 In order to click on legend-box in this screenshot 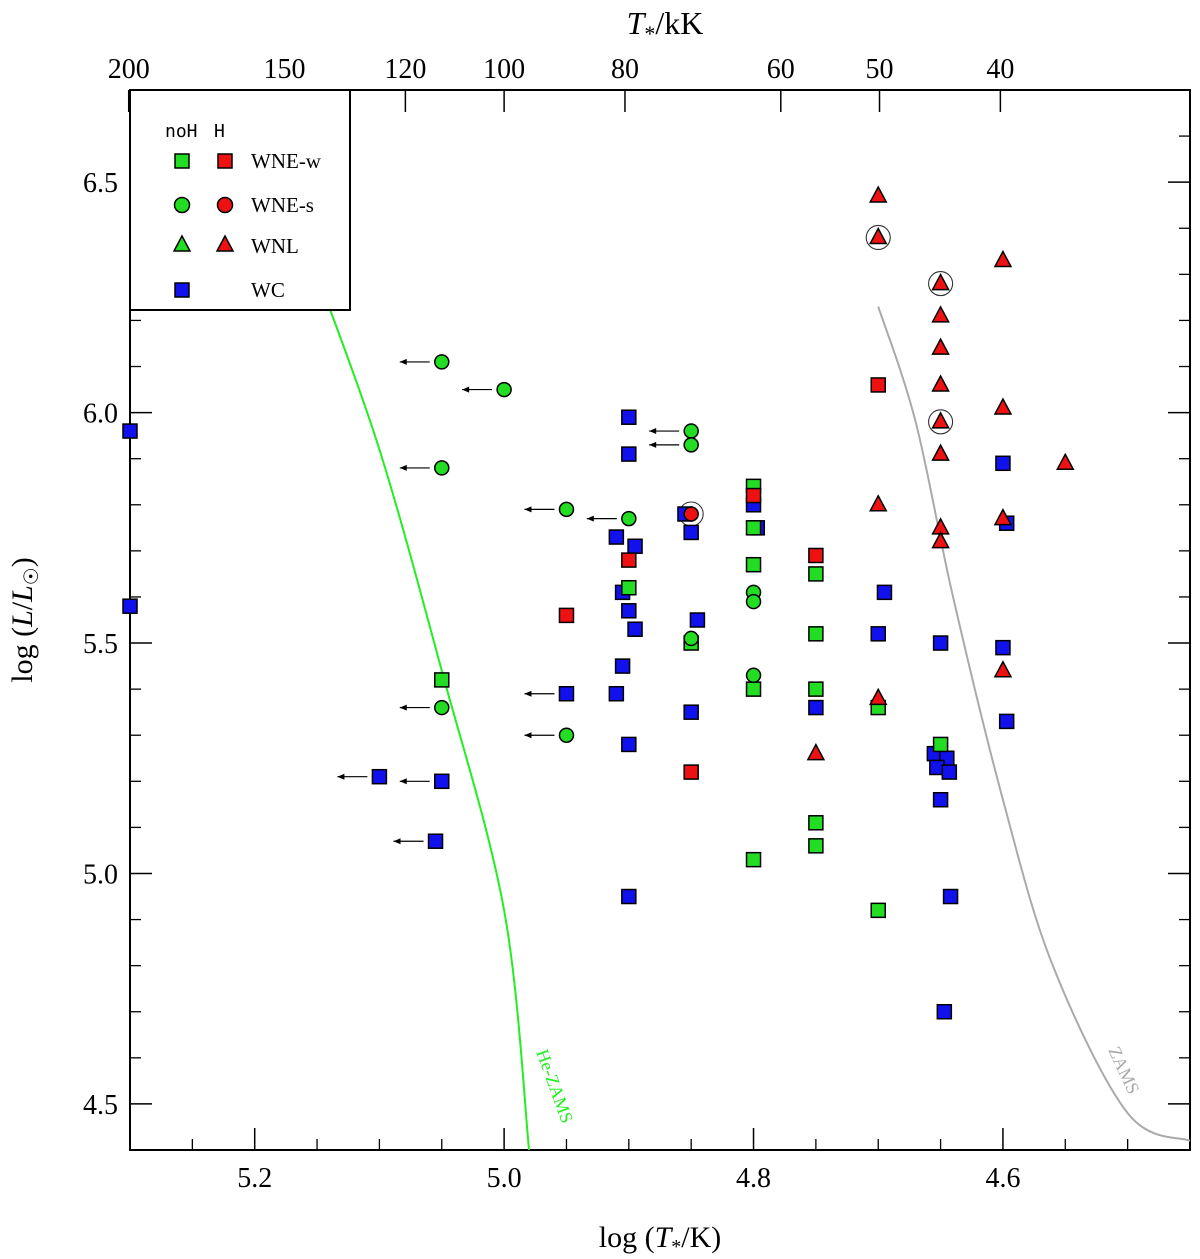, I will do `click(240, 200)`.